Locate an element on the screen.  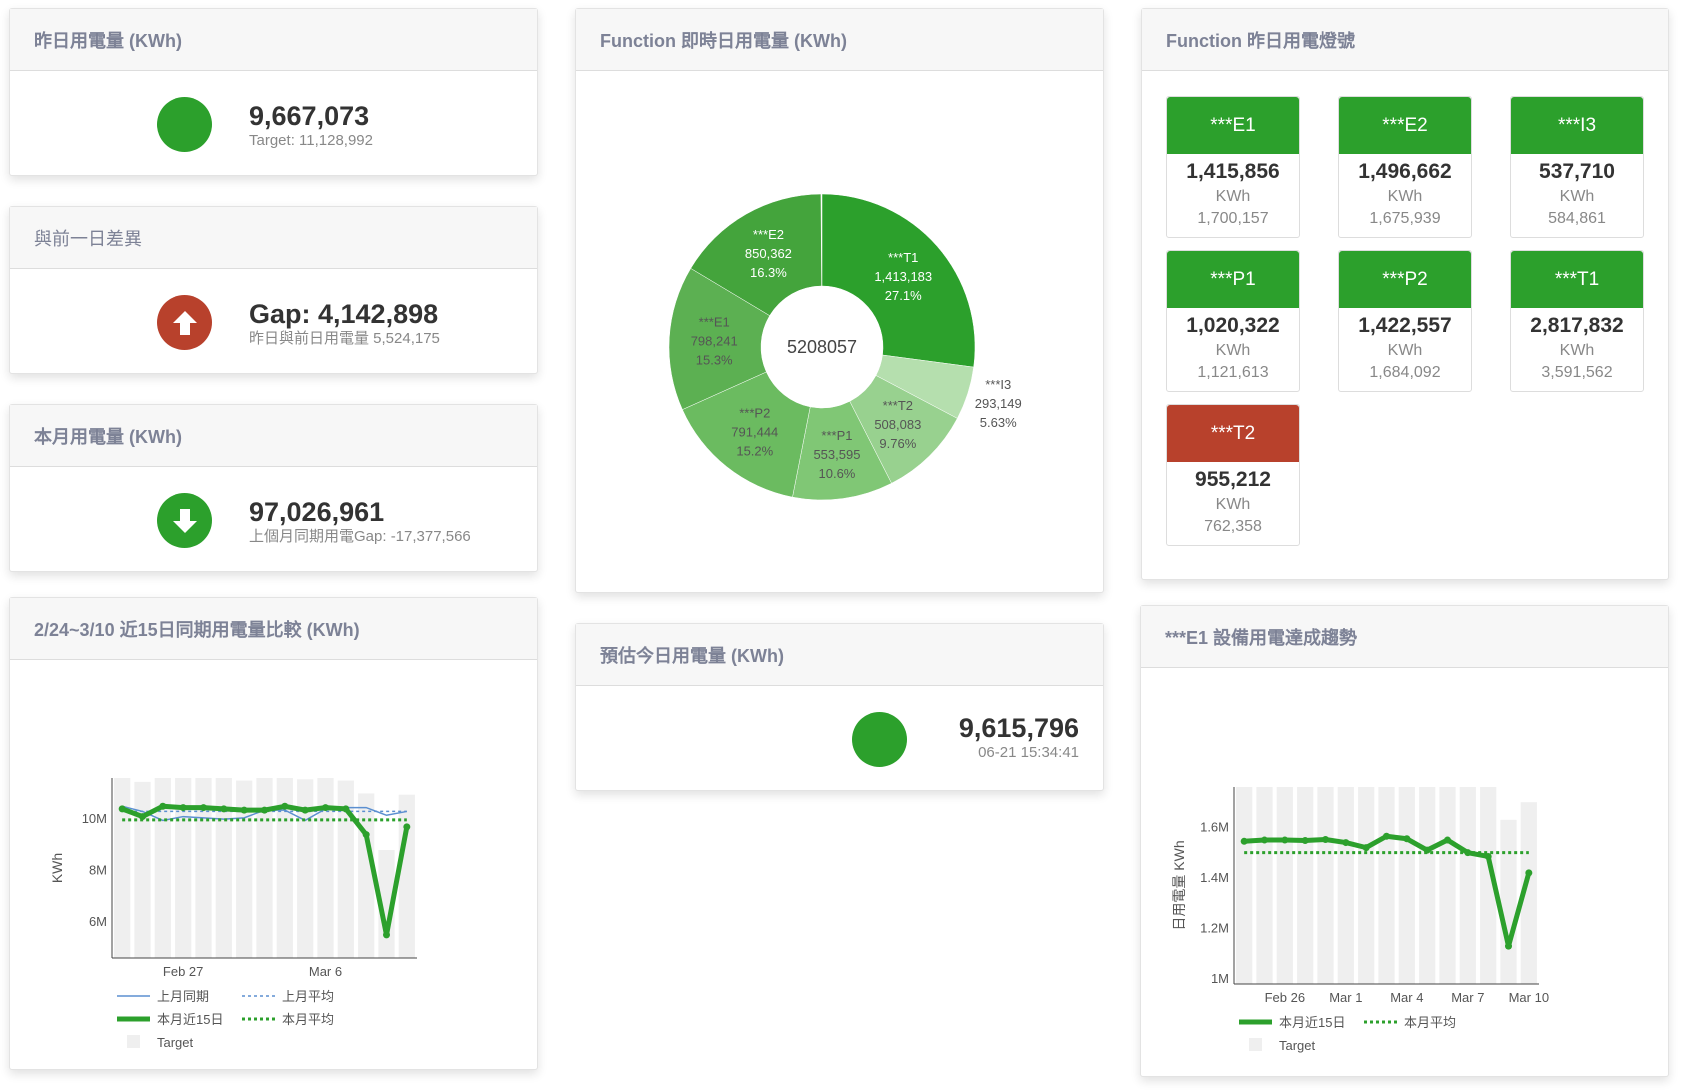
light-tile: ***T2 955,212 KWh 762,358 is located at coordinates (1233, 475).